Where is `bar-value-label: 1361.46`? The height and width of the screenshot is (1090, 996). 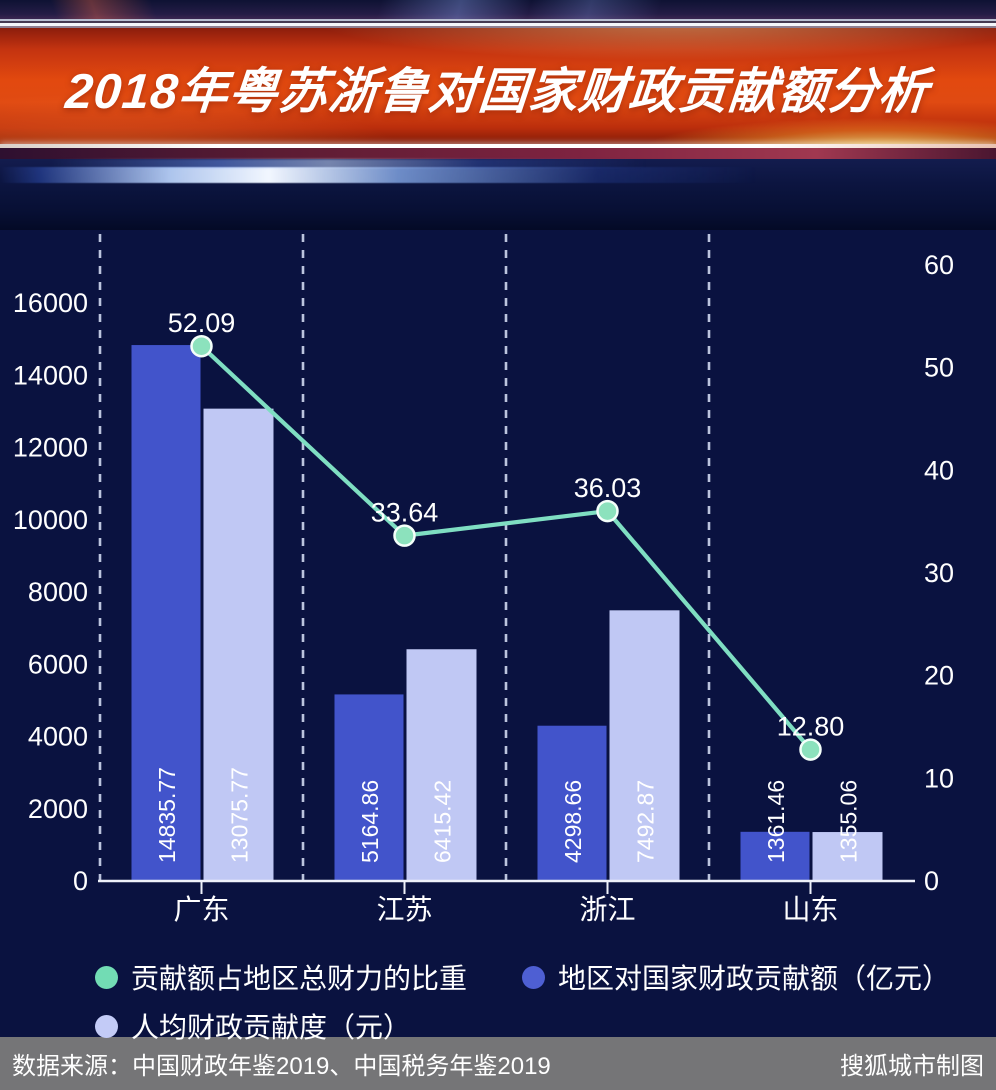 bar-value-label: 1361.46 is located at coordinates (776, 821).